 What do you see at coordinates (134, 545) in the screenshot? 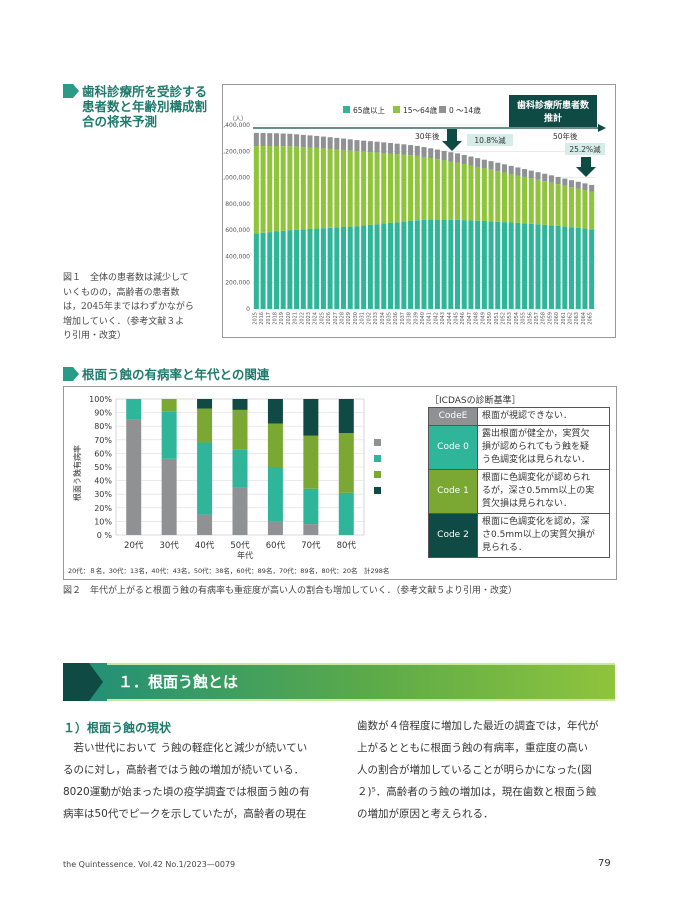
I see `x-tick-label: 20代` at bounding box center [134, 545].